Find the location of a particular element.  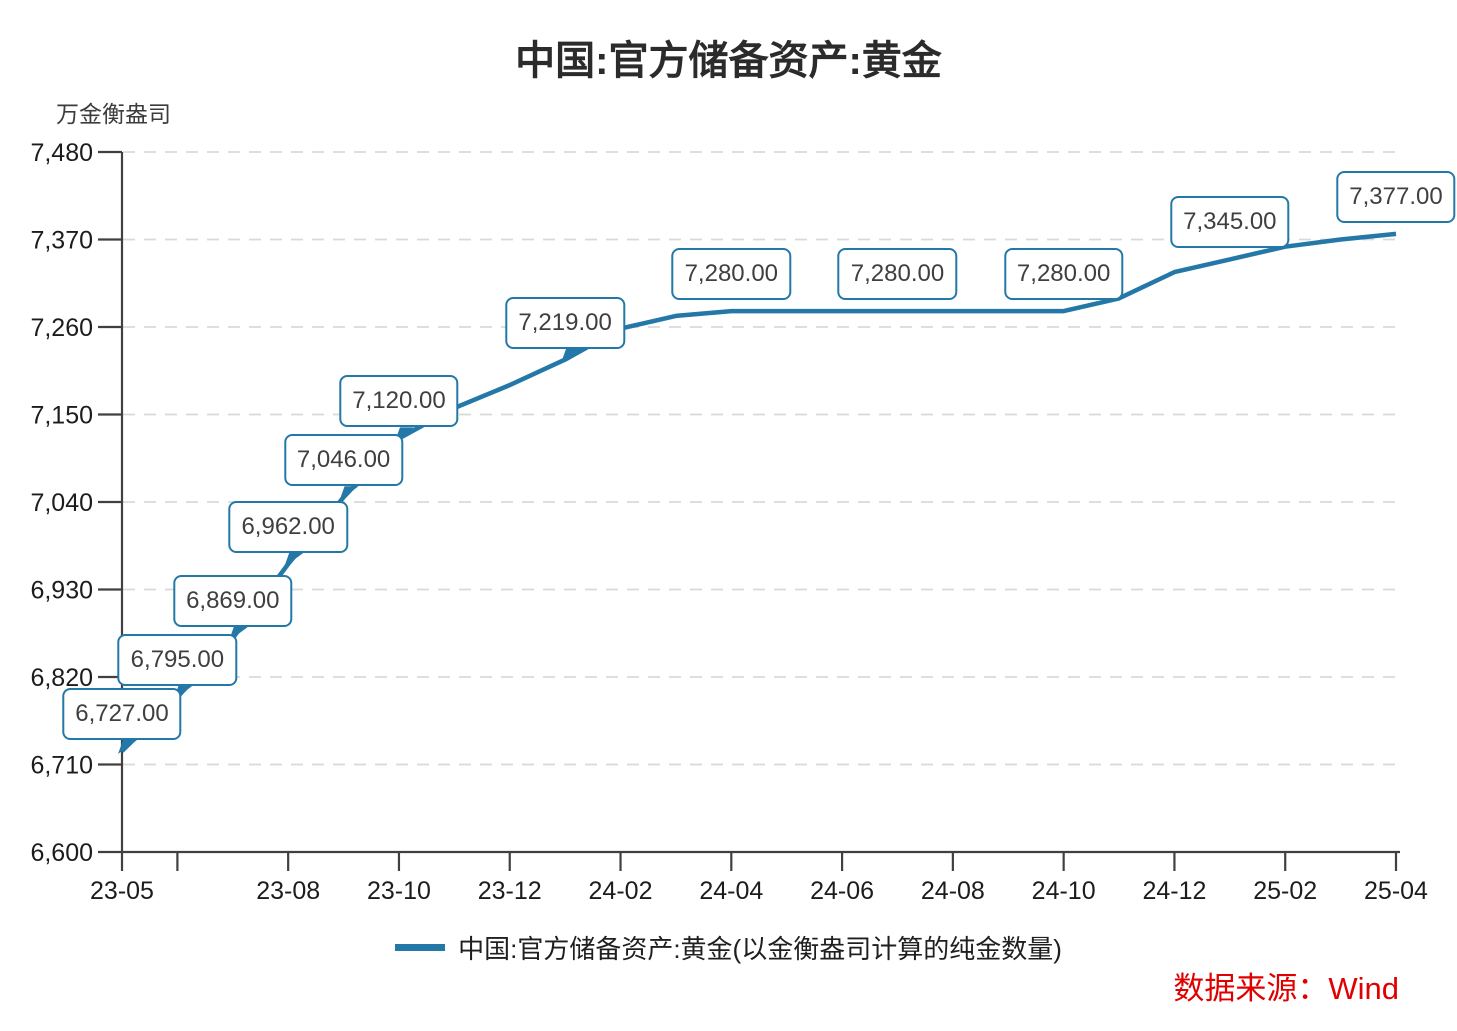

x-tick-label: 23-10 is located at coordinates (399, 891).